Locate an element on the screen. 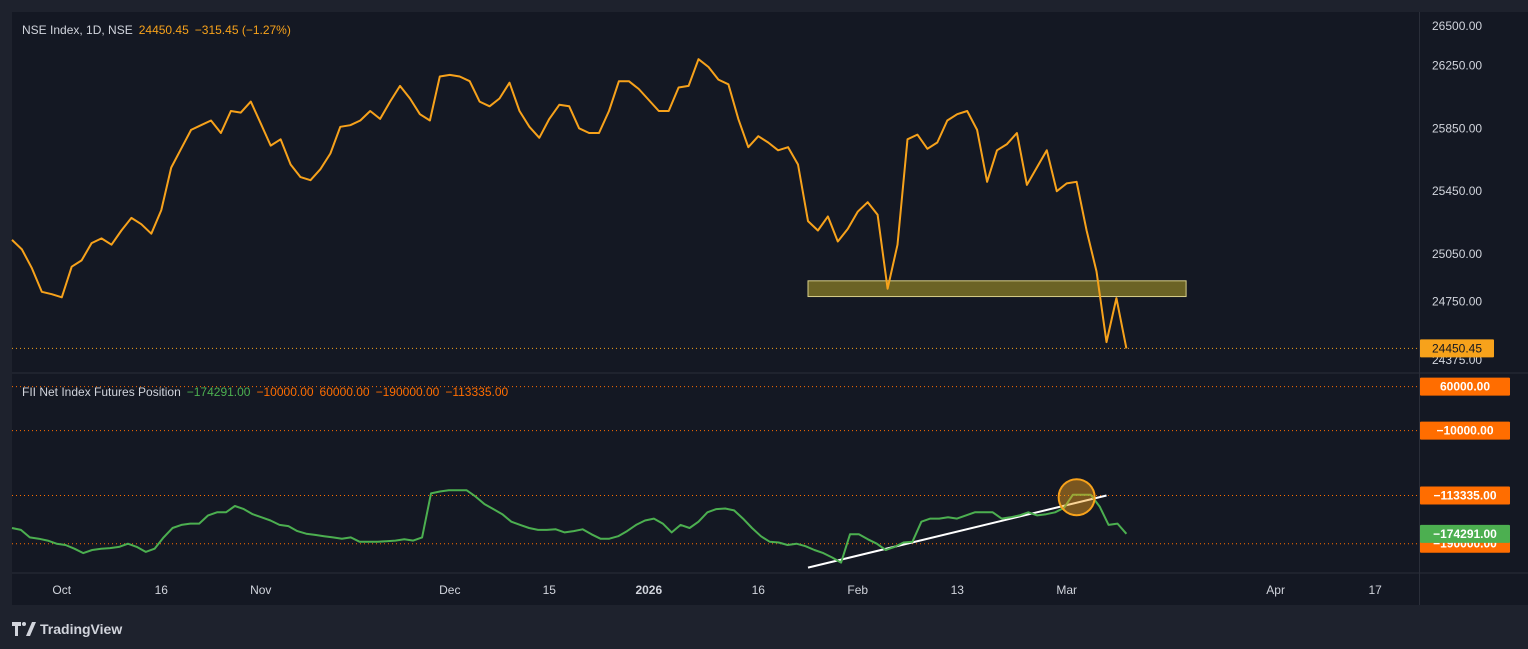 The image size is (1528, 649). price-tick-label: 26500.00 is located at coordinates (1457, 26).